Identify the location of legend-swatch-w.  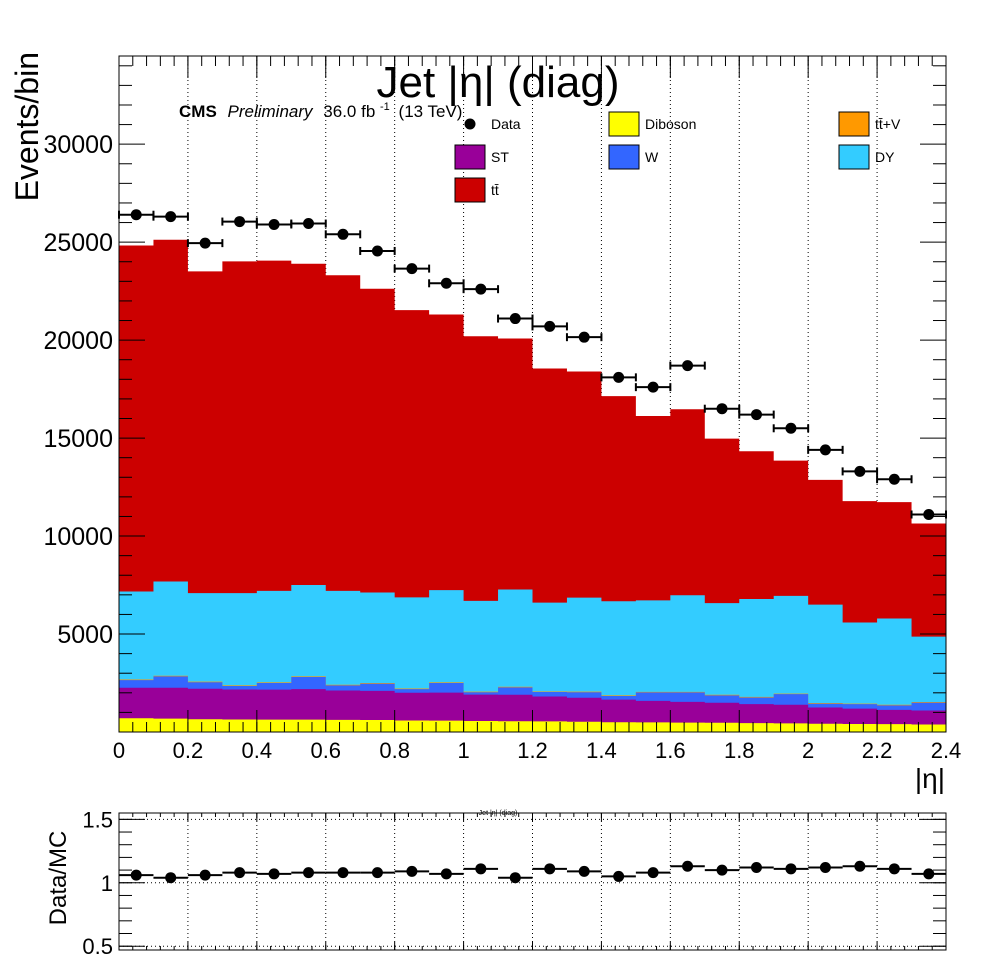
(624, 157).